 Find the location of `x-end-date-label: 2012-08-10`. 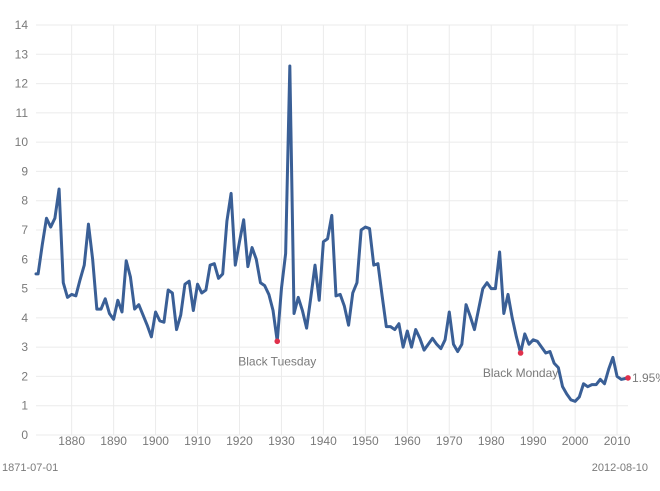

x-end-date-label: 2012-08-10 is located at coordinates (620, 468).